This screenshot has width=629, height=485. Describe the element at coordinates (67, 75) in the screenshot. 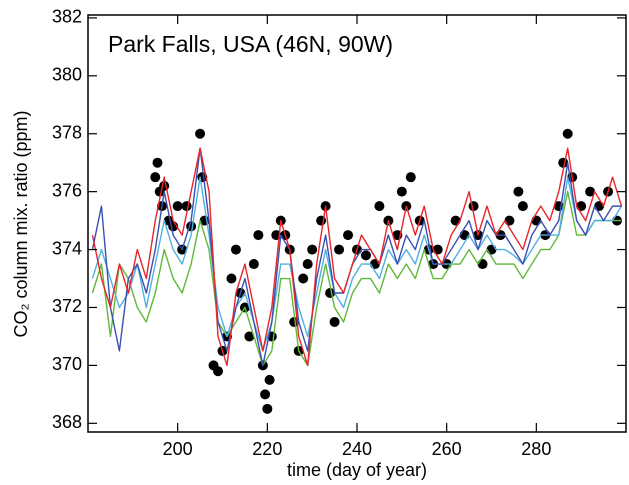

I see `y-tick-label: 380` at that location.